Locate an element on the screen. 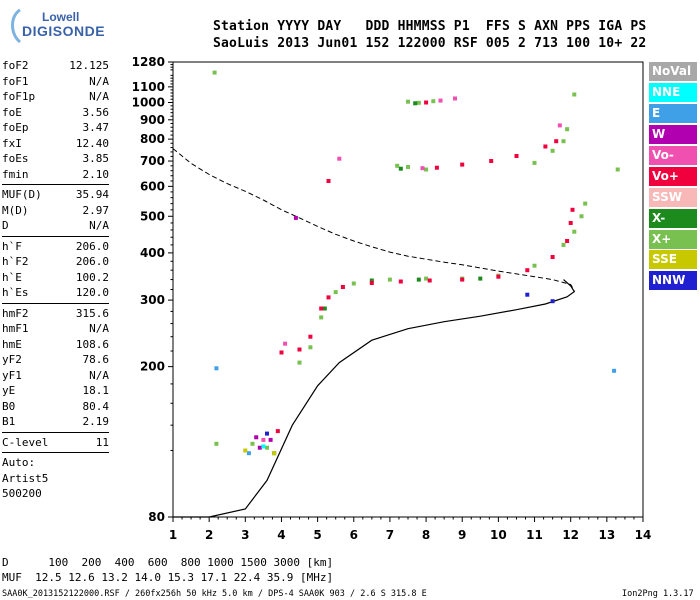 This screenshot has width=700, height=600. digisonde-logo: Lowell DIGISONDE is located at coordinates (61, 26).